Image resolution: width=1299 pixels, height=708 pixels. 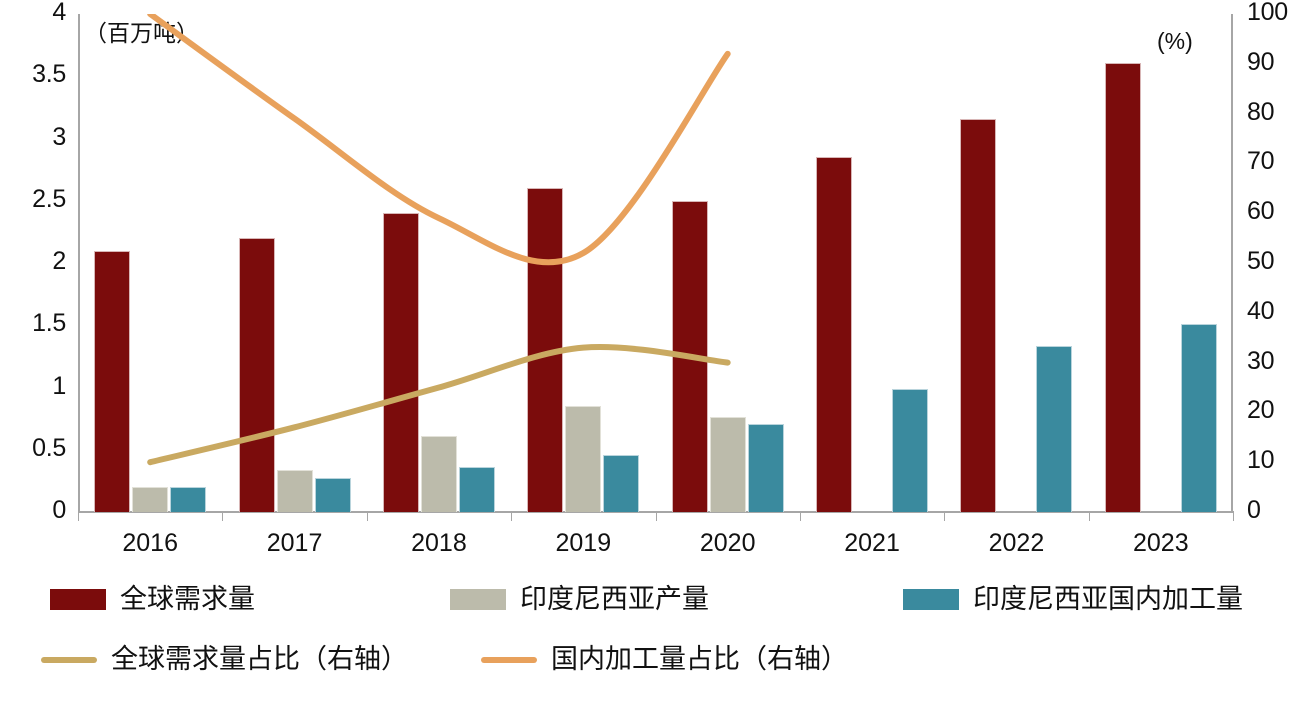 What do you see at coordinates (59, 510) in the screenshot?
I see `left-axis-tick-0: 0` at bounding box center [59, 510].